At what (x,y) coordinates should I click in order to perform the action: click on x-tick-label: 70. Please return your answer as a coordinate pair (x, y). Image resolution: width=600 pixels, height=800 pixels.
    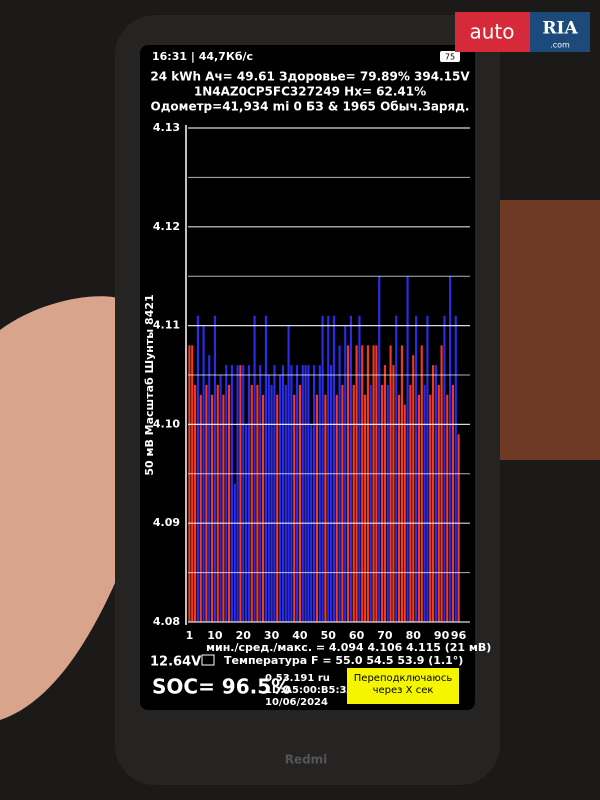
    Looking at the image, I should click on (385, 635).